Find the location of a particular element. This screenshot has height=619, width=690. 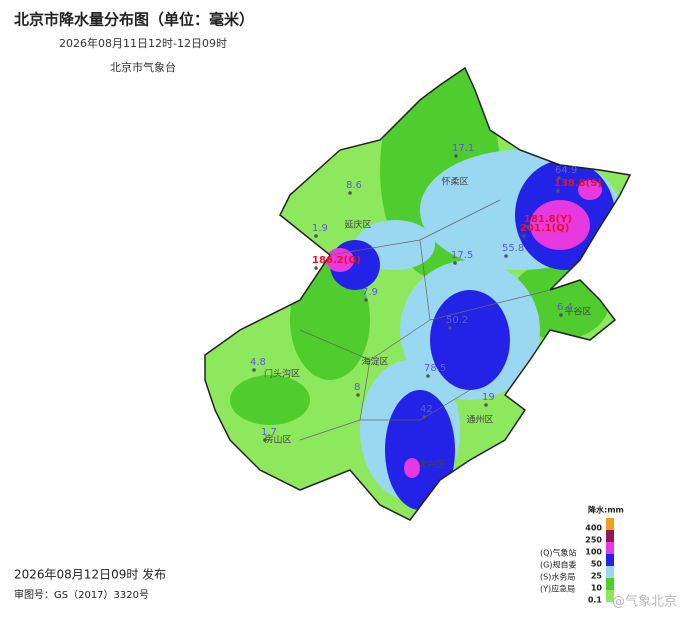

district-name: 通州区 is located at coordinates (479, 420).